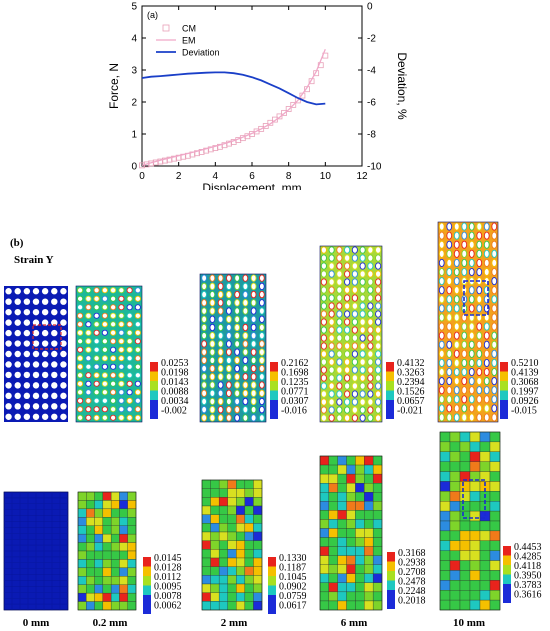  What do you see at coordinates (528, 547) in the screenshot?
I see `row2-10mm-colorbar-label-0: 0.4453` at bounding box center [528, 547].